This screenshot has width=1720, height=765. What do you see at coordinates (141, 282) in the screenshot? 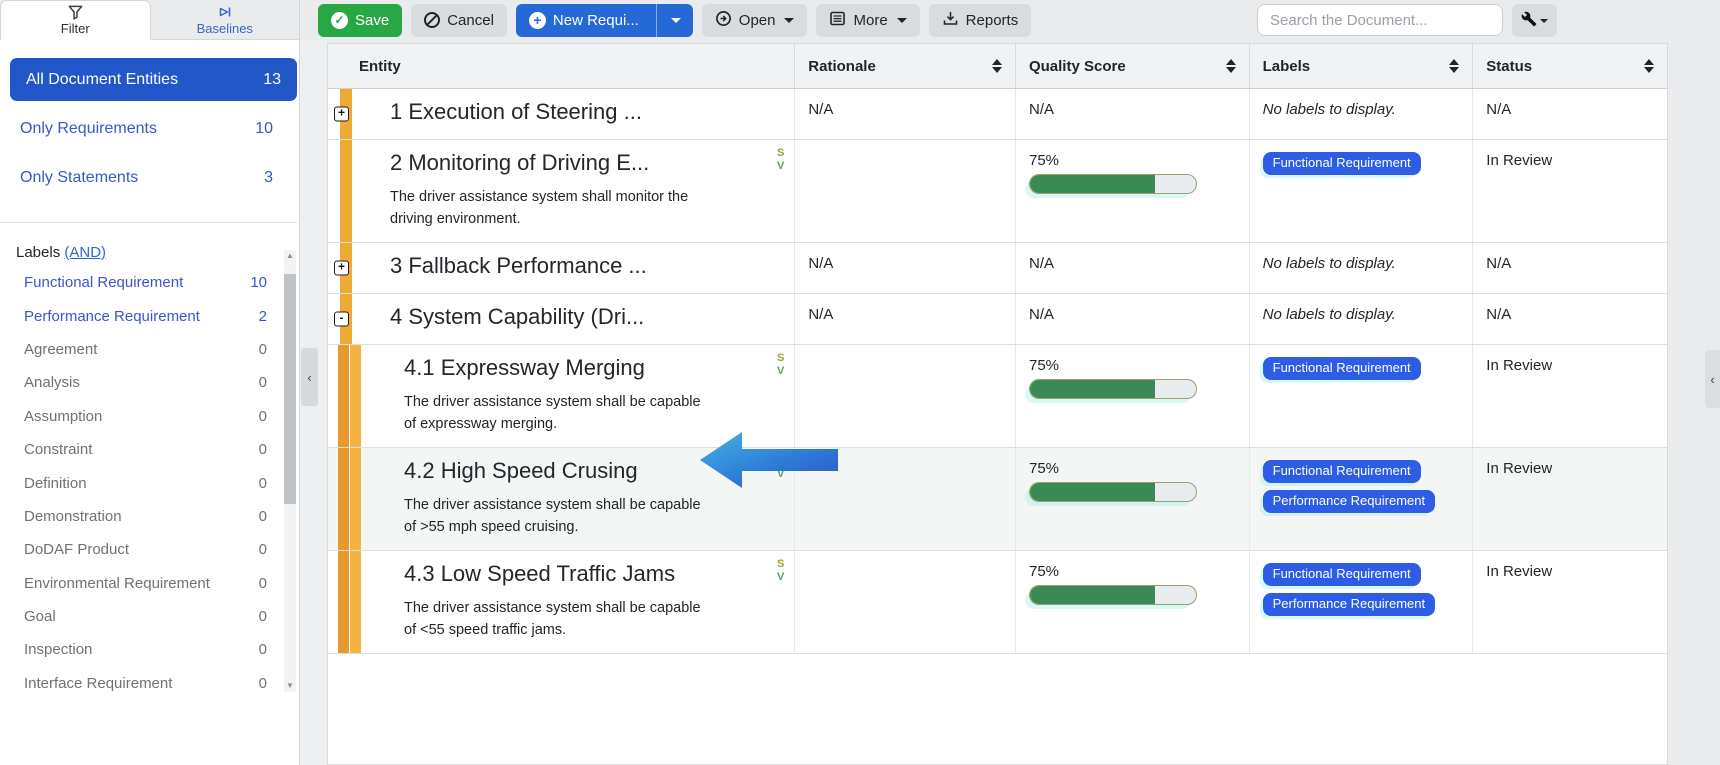
I see `sidebar-label-filter-item: Functional Requirement 10` at bounding box center [141, 282].